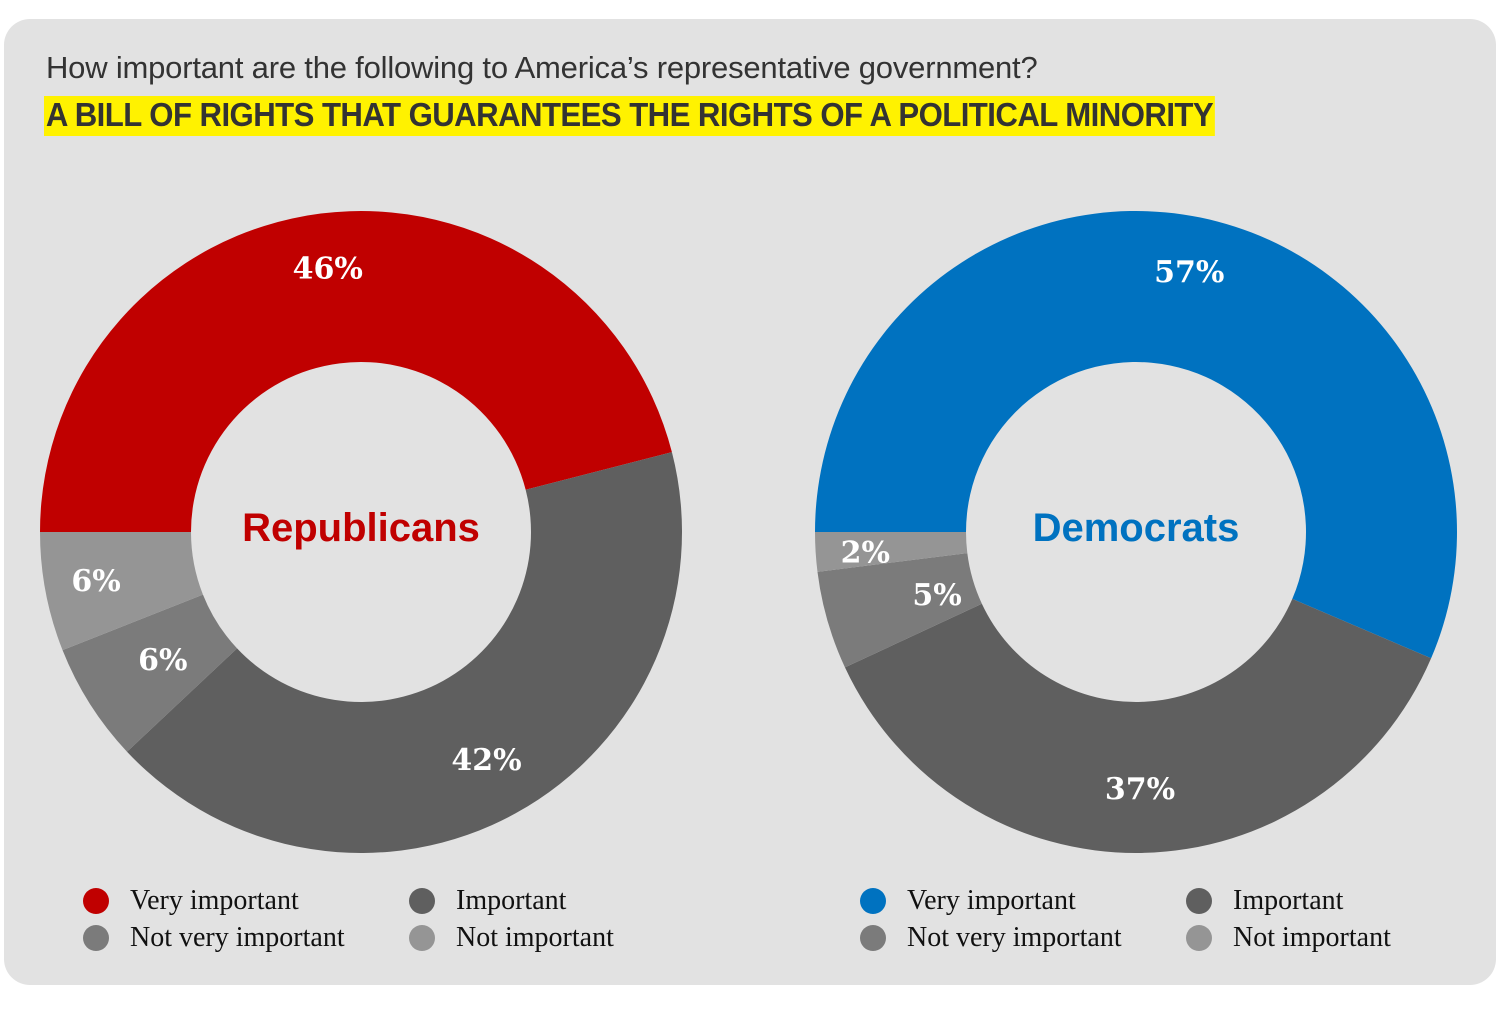  I want to click on donut-center-title: Republicans, so click(361, 528).